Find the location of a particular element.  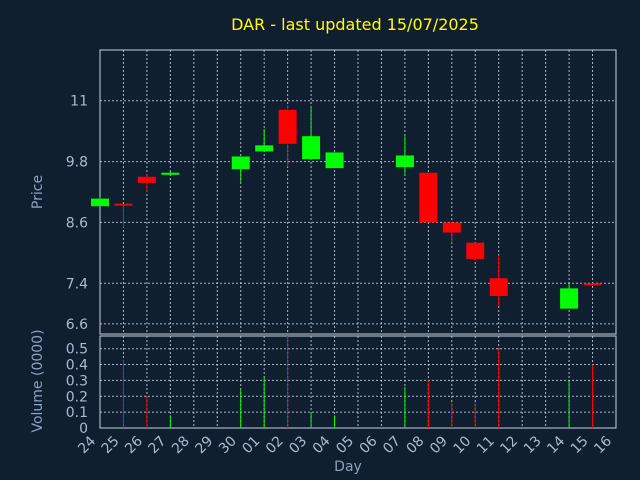

x-tick-label: 15 is located at coordinates (580, 445).